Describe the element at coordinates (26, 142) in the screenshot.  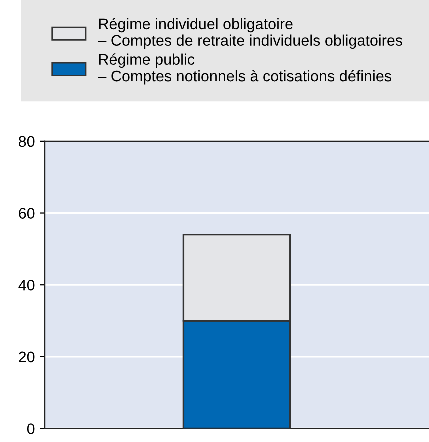
I see `y-tick-label: 80` at that location.